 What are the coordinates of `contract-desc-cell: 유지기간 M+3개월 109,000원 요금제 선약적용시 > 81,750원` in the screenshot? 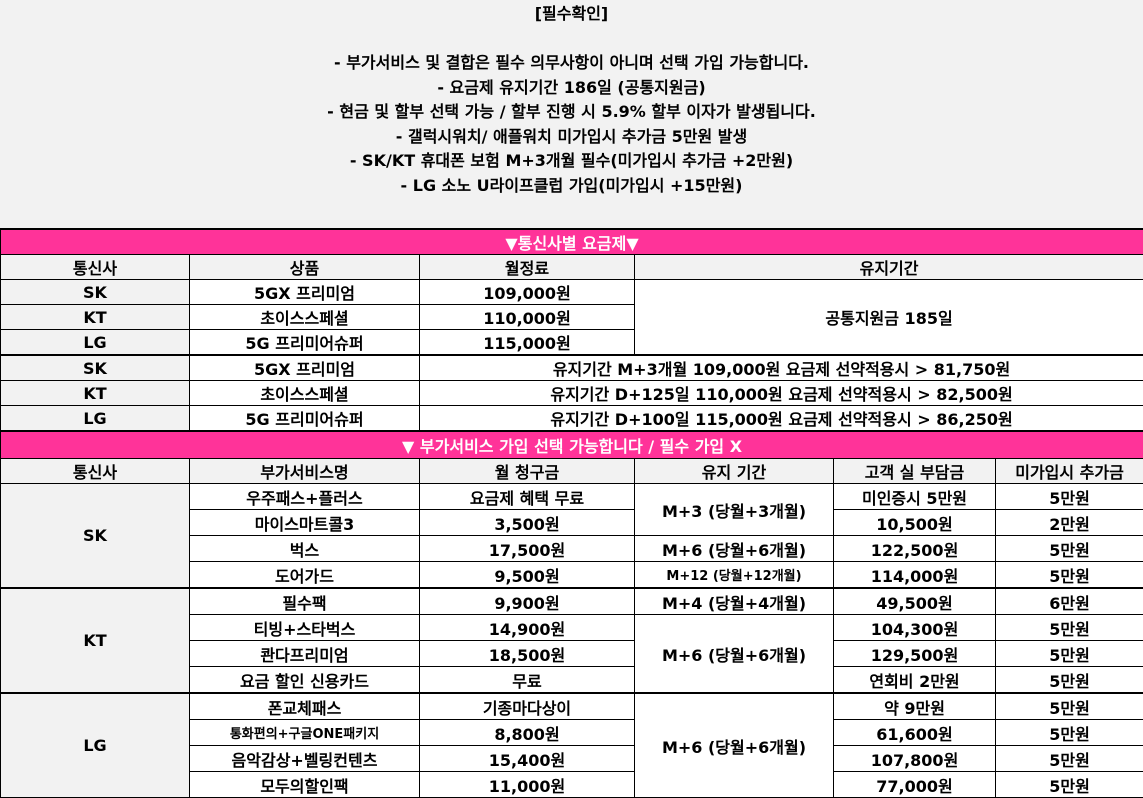 It's located at (781, 368).